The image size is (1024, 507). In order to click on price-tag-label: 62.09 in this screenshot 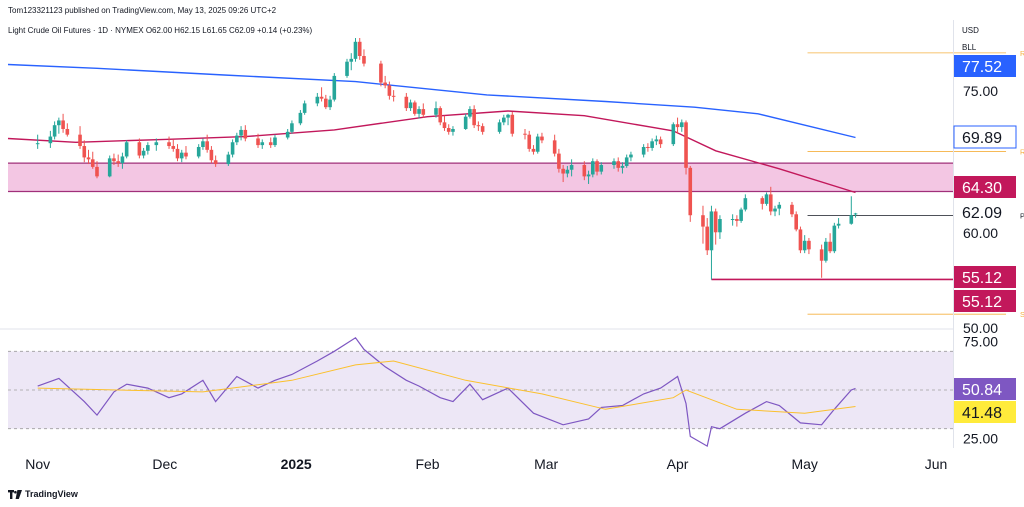, I will do `click(982, 213)`.